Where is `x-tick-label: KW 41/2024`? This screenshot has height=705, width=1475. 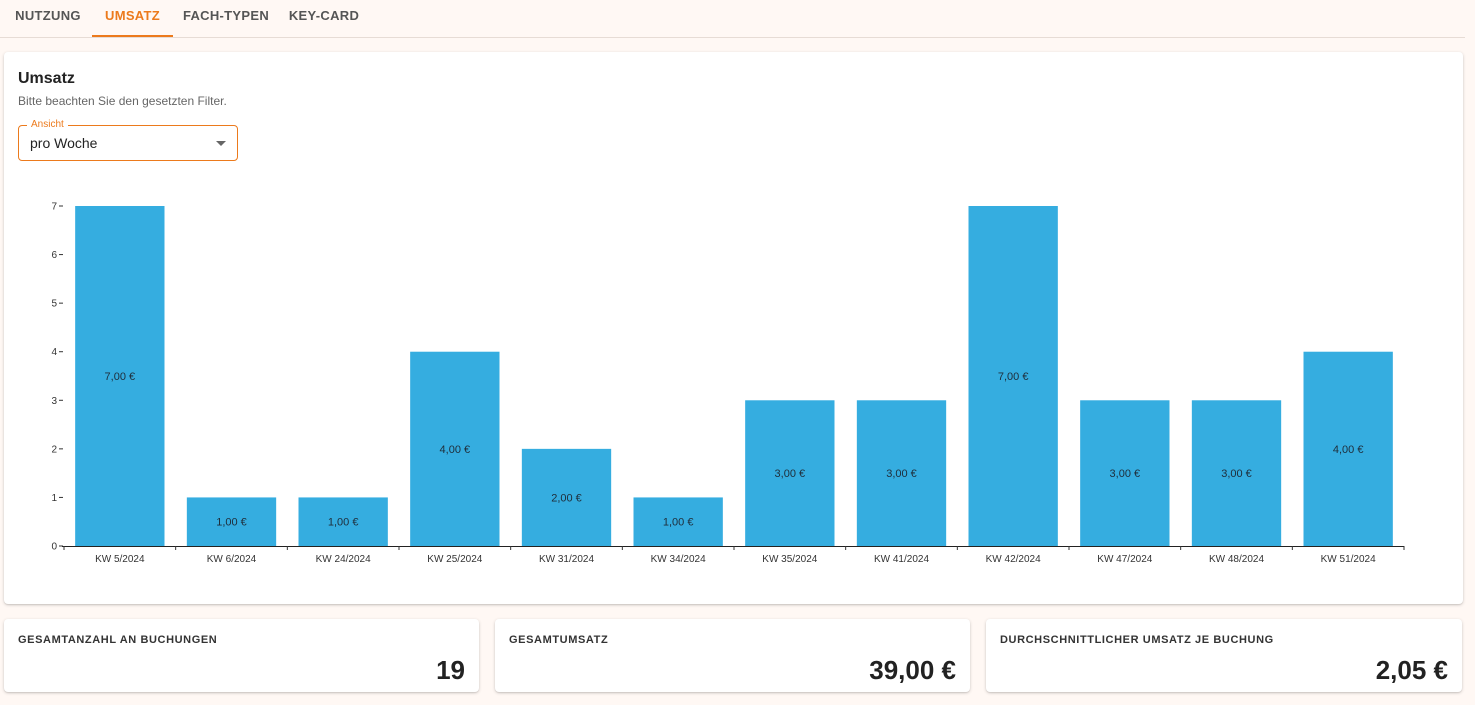
x-tick-label: KW 41/2024 is located at coordinates (901, 559).